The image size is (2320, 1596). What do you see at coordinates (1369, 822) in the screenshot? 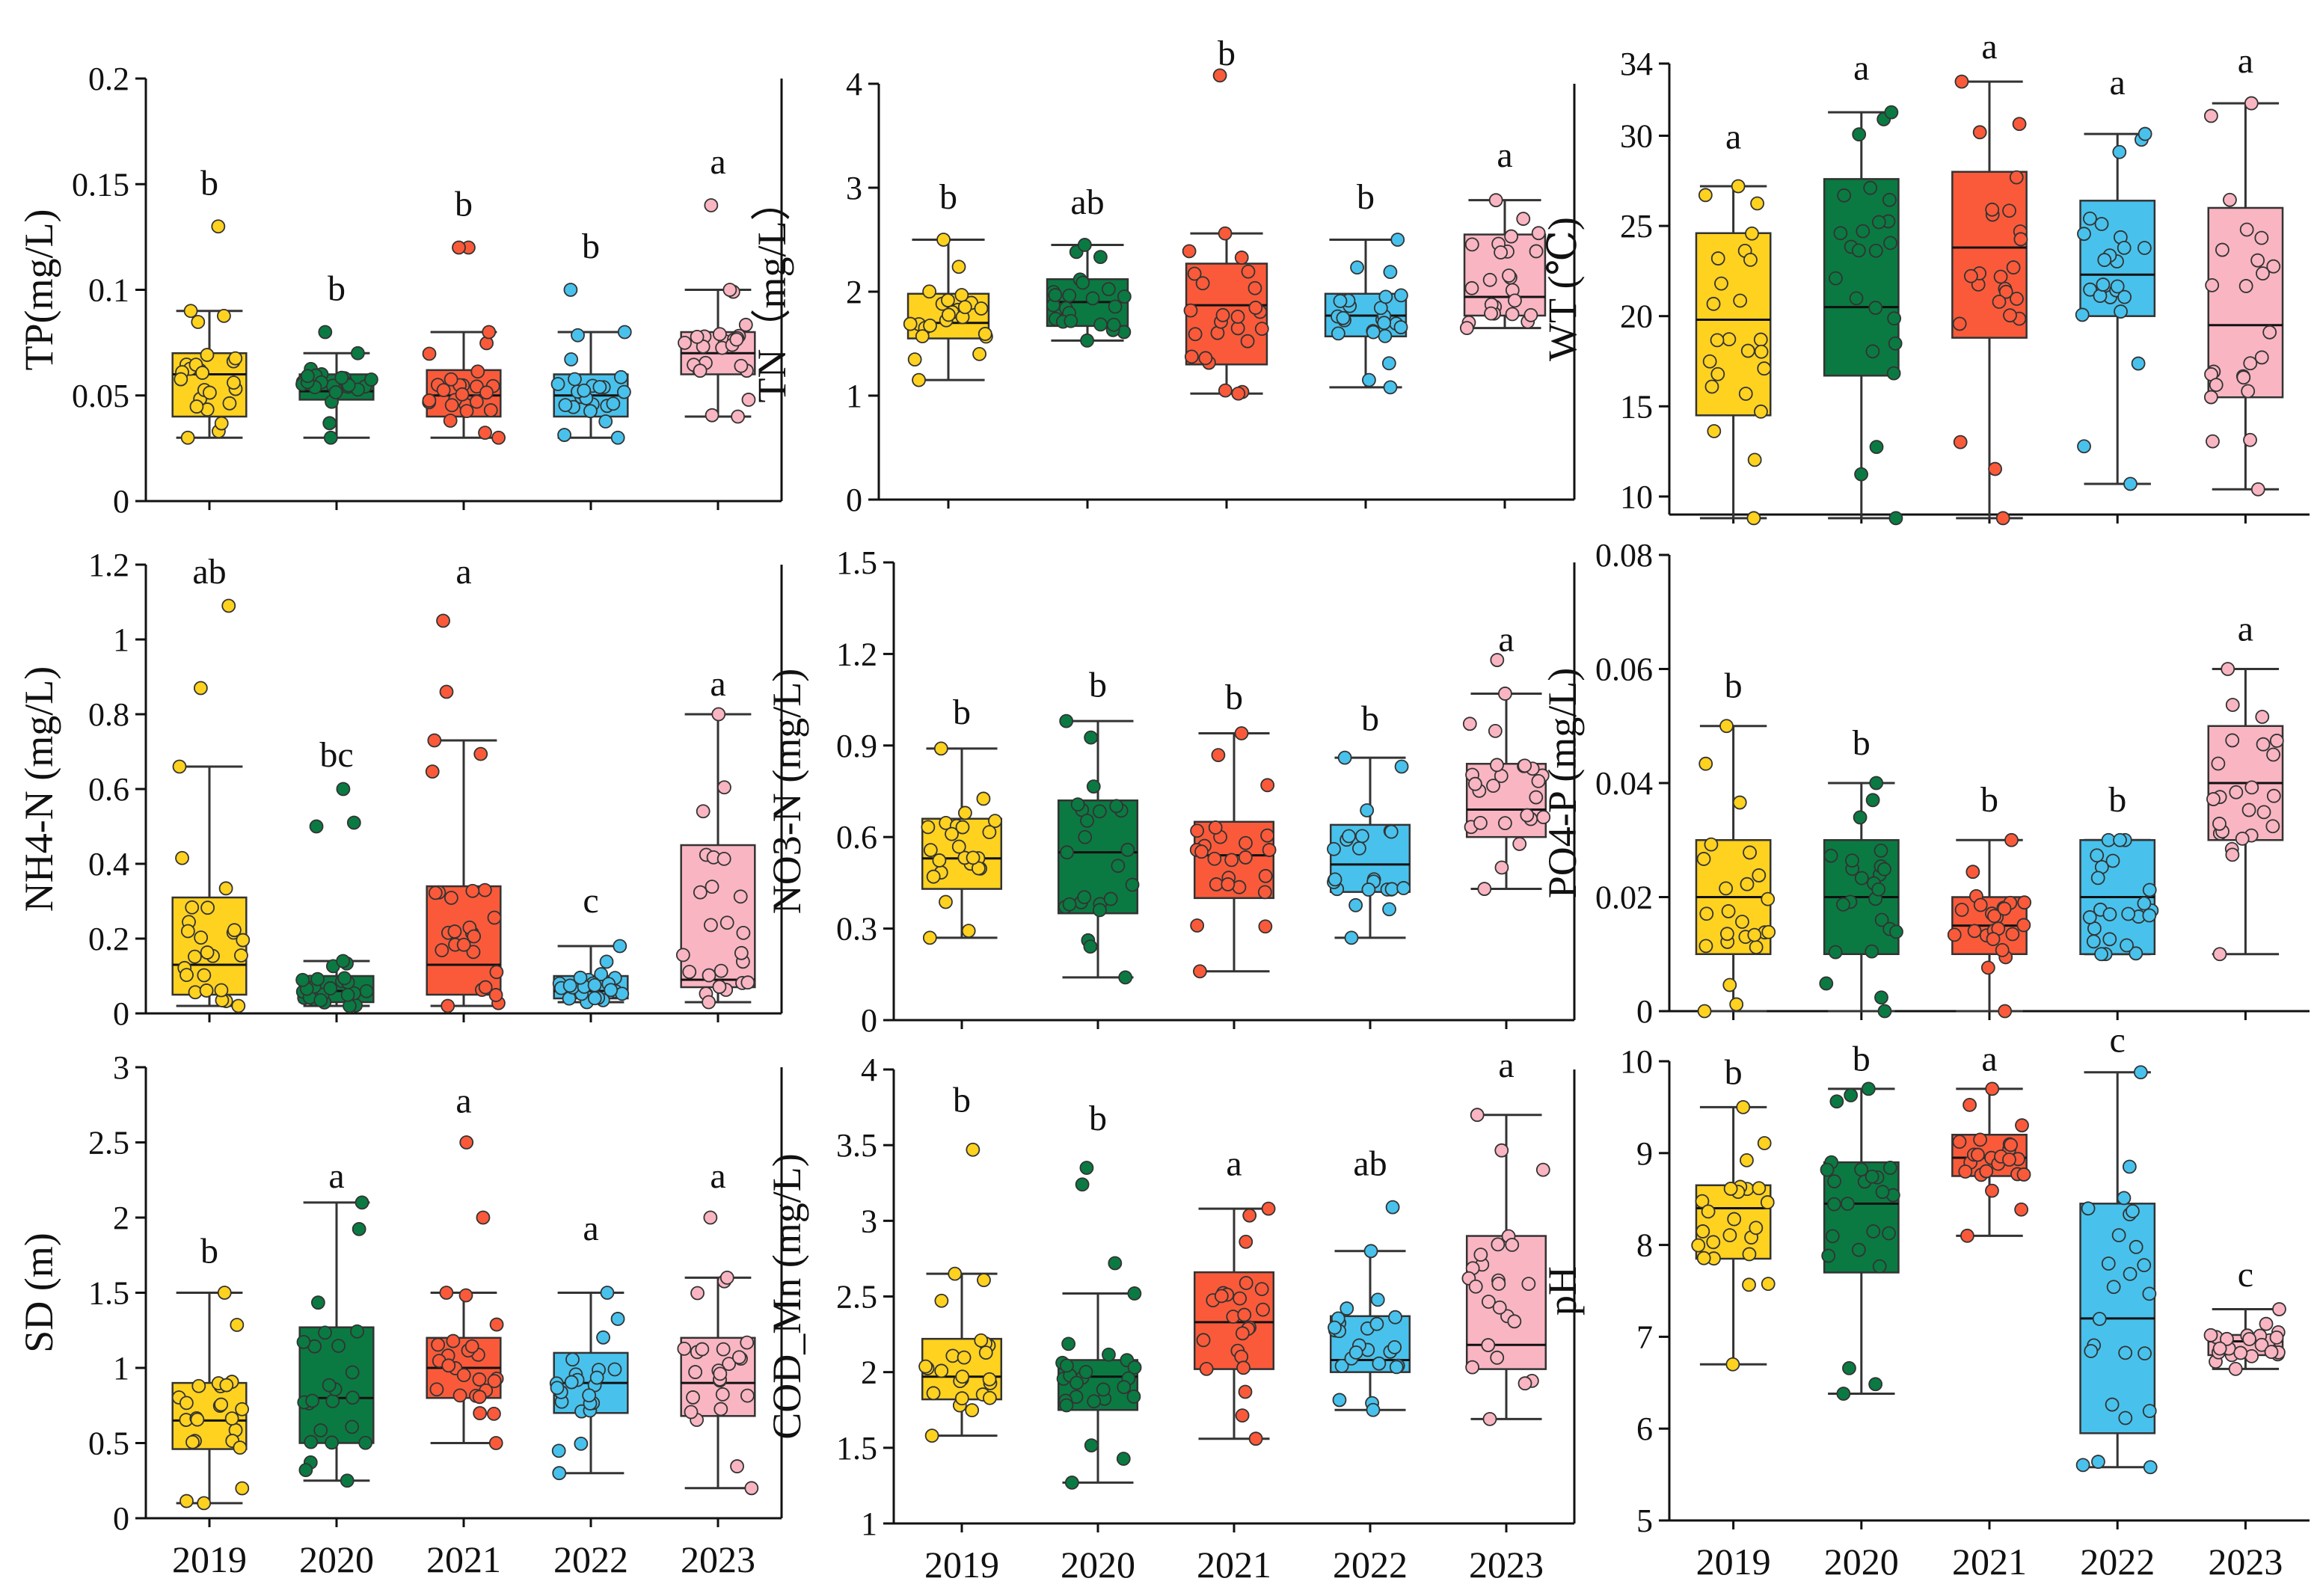
I see `box-2022: b` at bounding box center [1369, 822].